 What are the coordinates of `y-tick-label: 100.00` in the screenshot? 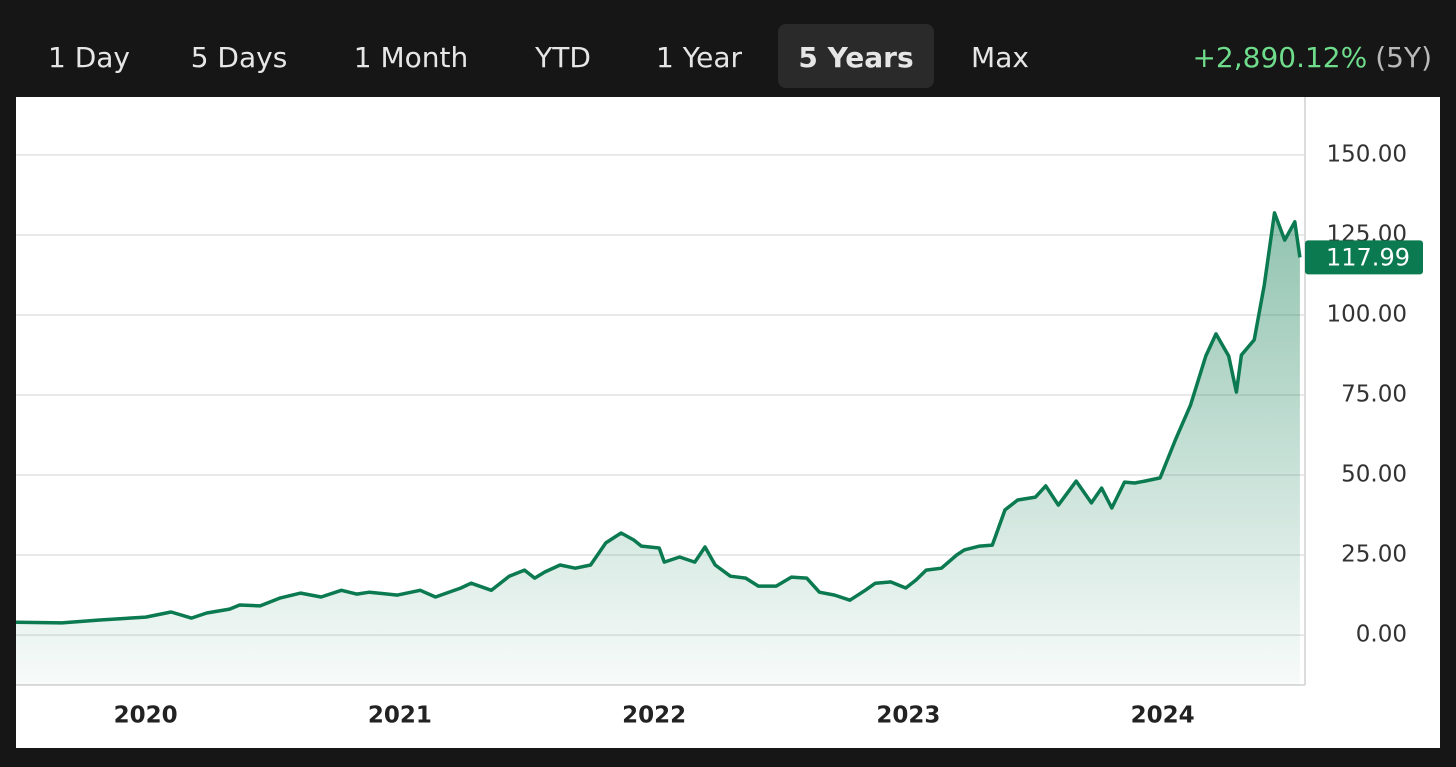 It's located at (1367, 314).